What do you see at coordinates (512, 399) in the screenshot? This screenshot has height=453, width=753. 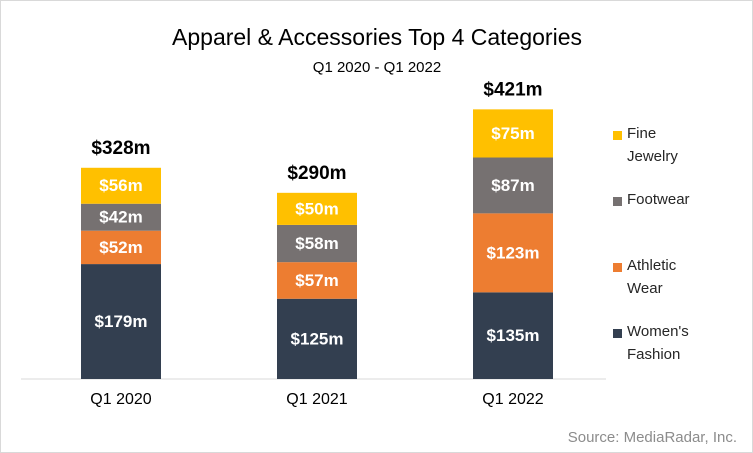 I see `x-tick-label: Q1 2022` at bounding box center [512, 399].